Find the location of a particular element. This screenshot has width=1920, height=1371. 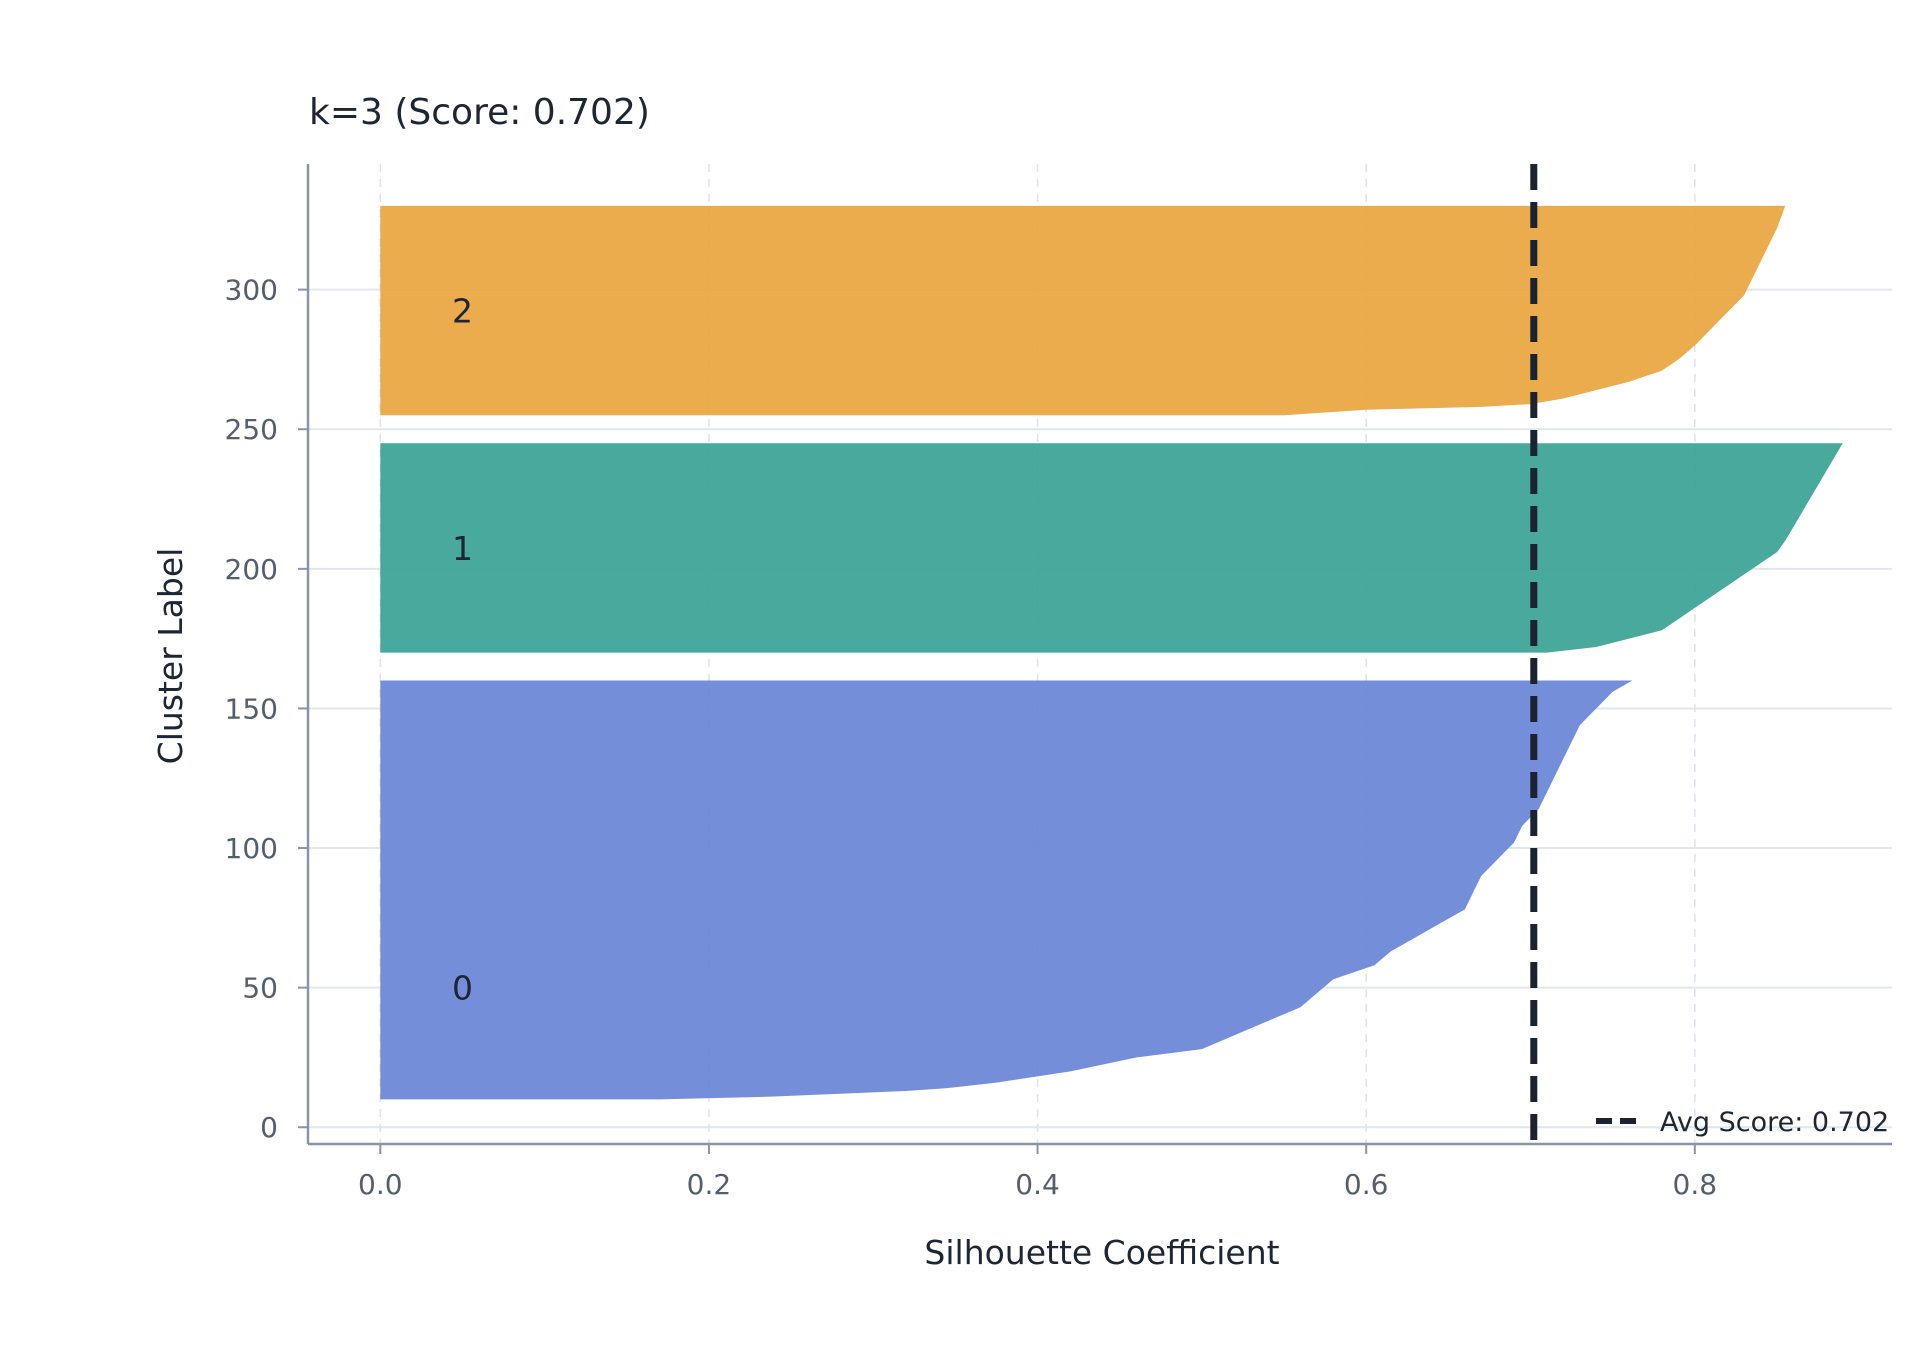

chart-title: k=3 (Score: 0.702) is located at coordinates (479, 112).